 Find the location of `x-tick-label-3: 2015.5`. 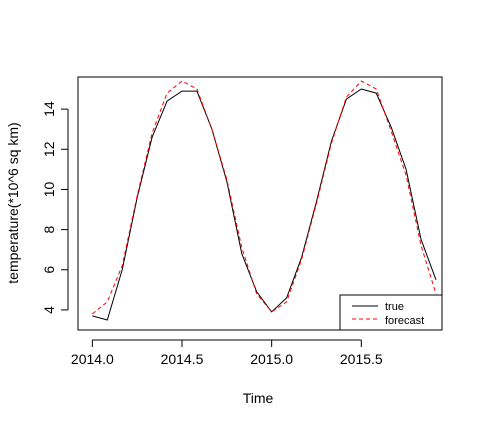

x-tick-label-3: 2015.5 is located at coordinates (361, 359).